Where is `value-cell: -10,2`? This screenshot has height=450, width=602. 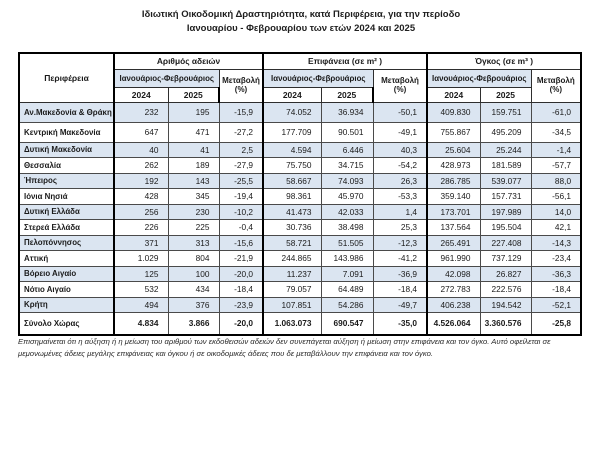 value-cell: -10,2 is located at coordinates (241, 211).